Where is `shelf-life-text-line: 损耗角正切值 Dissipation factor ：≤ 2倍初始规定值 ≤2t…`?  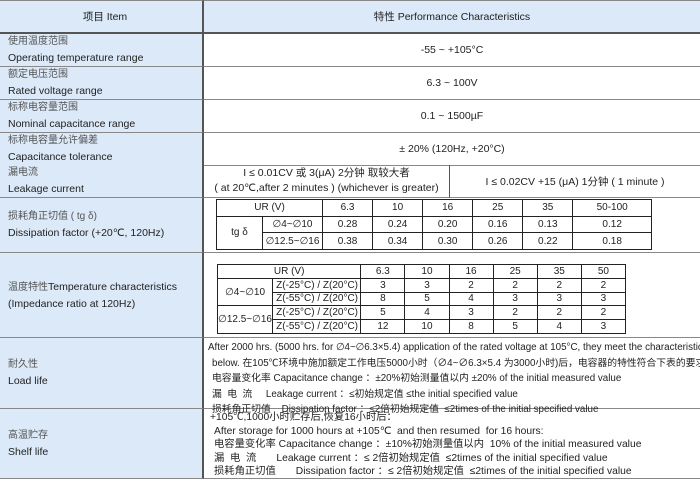 shelf-life-text-line: 损耗角正切值 Dissipation factor ：≤ 2倍初始规定值 ≤2t… is located at coordinates (423, 471).